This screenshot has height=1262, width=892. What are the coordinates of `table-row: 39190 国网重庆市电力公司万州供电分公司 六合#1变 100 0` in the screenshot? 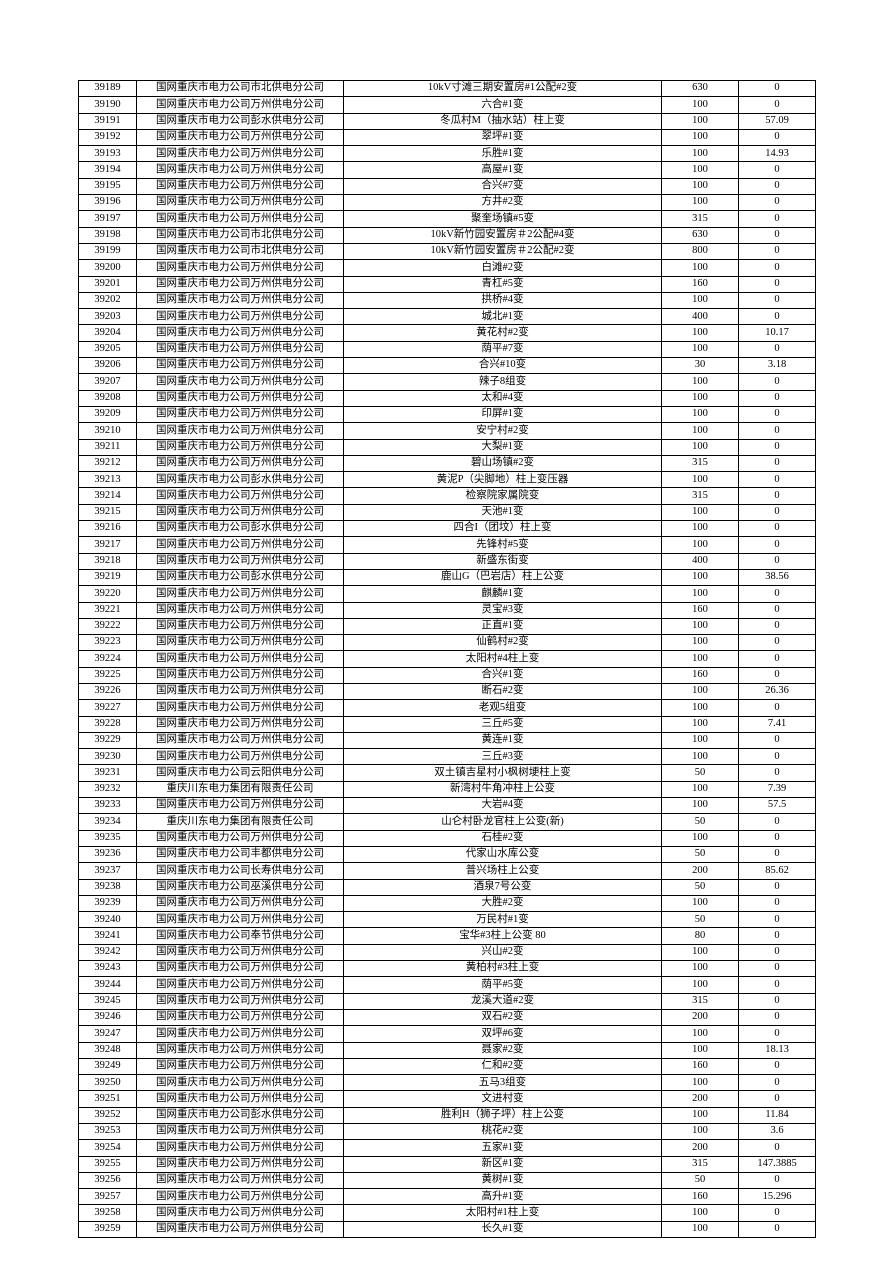 It's located at (447, 105).